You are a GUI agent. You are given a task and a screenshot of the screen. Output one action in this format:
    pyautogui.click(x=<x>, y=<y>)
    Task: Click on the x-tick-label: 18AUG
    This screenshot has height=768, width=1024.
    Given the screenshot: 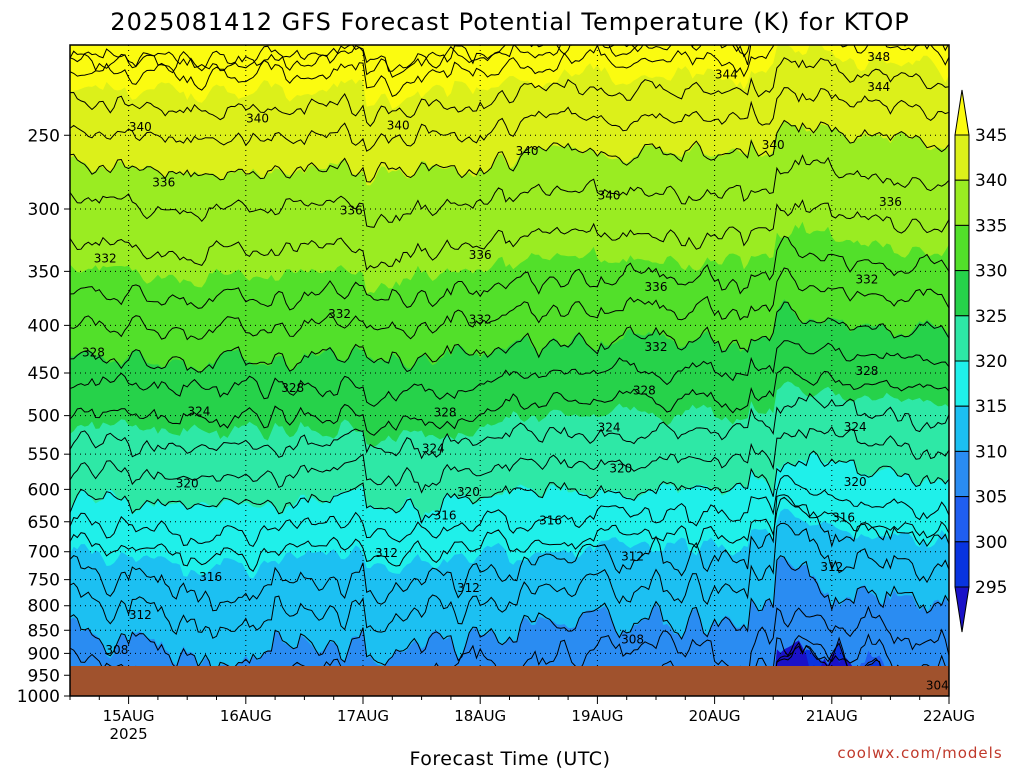 What is the action you would take?
    pyautogui.click(x=480, y=716)
    